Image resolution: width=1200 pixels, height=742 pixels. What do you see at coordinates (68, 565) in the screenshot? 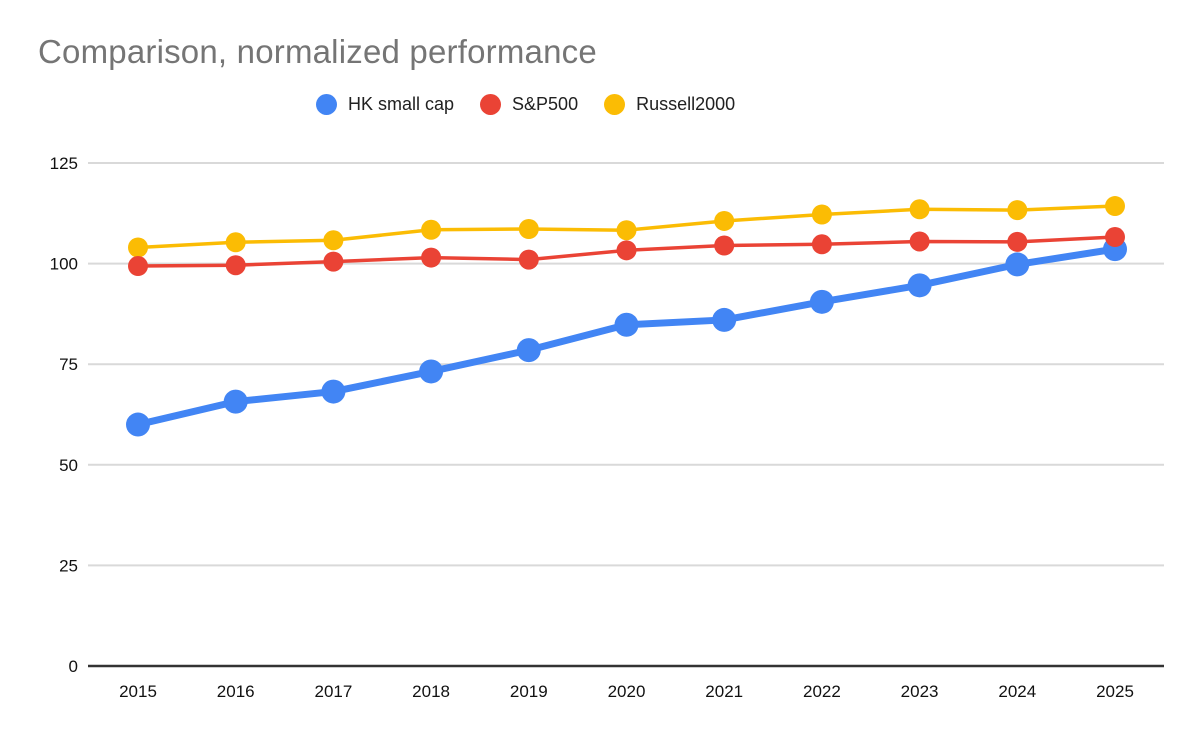
I see `y-axis-tick-label: 25` at bounding box center [68, 565].